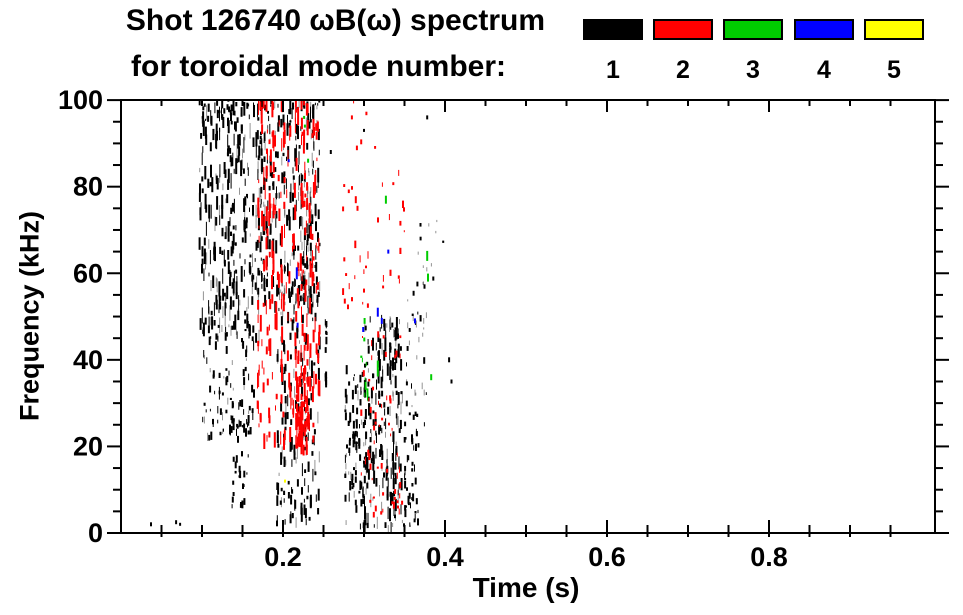  Describe the element at coordinates (88, 360) in the screenshot. I see `y-tick-label: 40` at that location.